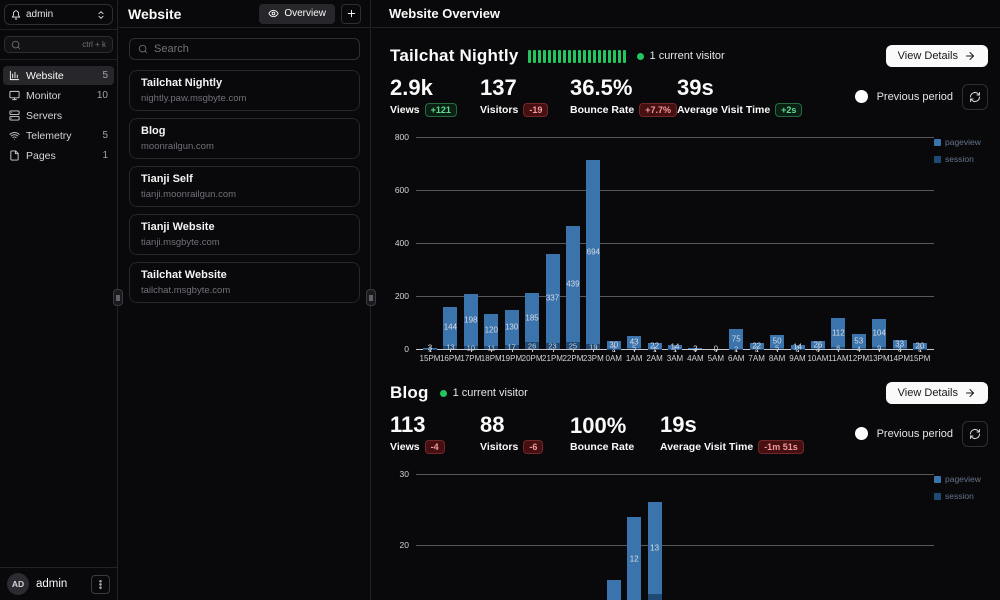  Describe the element at coordinates (634, 359) in the screenshot. I see `x-tick-label: 1AM` at that location.